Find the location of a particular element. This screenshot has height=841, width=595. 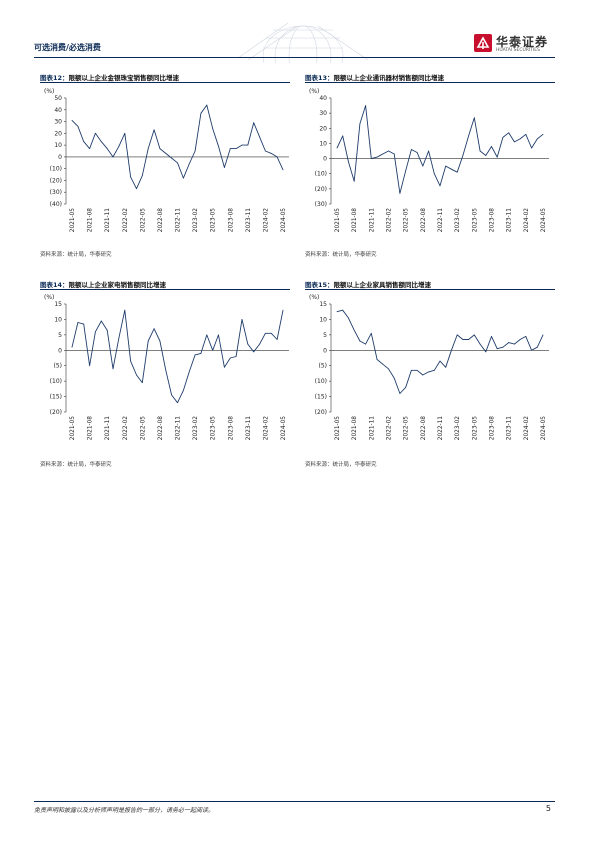

y-tick-label: (30) is located at coordinates (321, 204).